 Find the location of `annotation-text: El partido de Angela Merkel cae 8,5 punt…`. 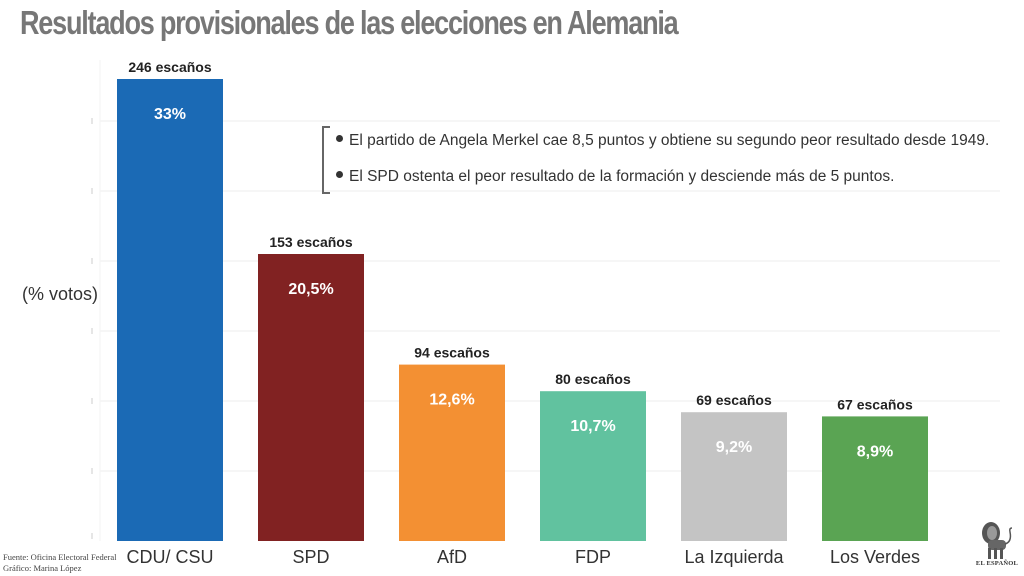

annotation-text: El partido de Angela Merkel cae 8,5 punt… is located at coordinates (669, 140).